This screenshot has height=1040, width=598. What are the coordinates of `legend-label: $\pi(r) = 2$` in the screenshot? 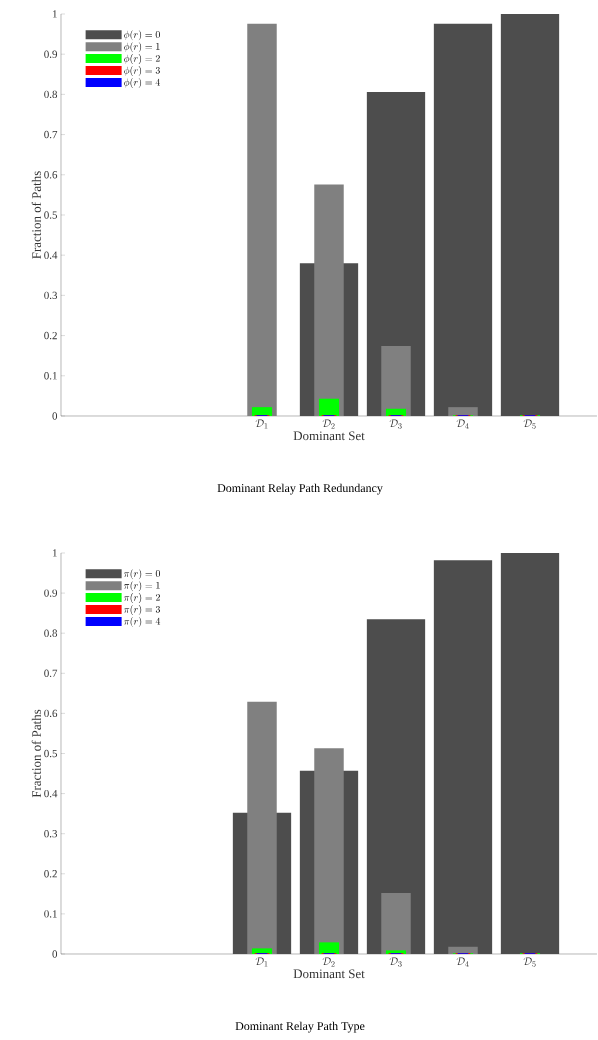 It's located at (141, 598).